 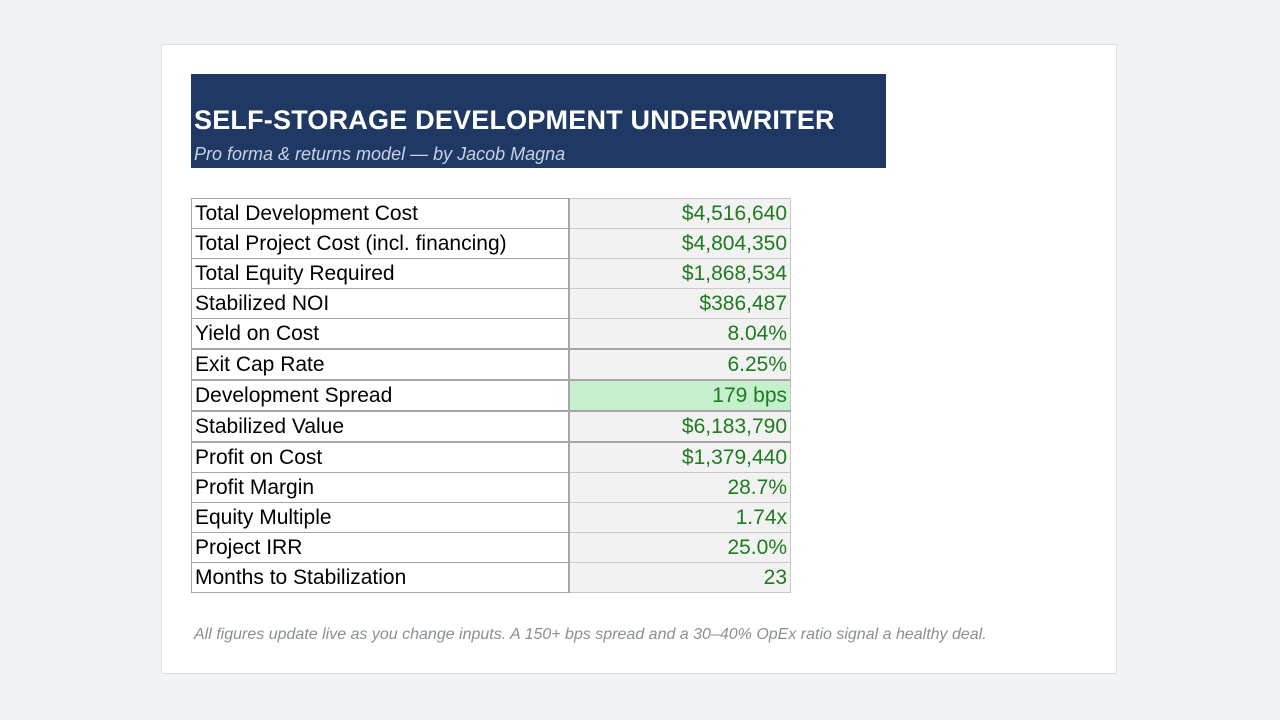 What do you see at coordinates (380, 334) in the screenshot?
I see `metric-label: Yield on Cost` at bounding box center [380, 334].